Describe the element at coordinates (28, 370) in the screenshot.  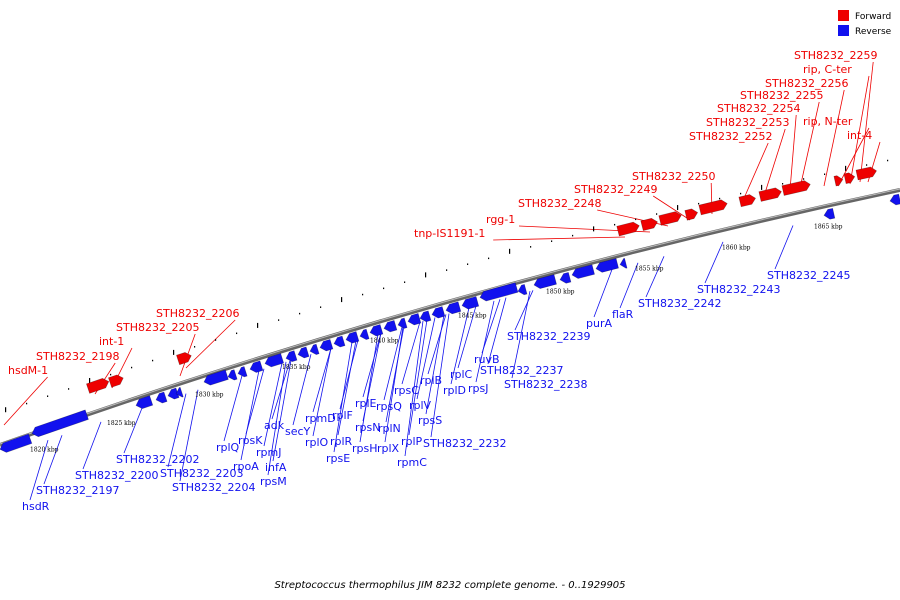
I see `forward-gene-label: hsdM-1` at that location.